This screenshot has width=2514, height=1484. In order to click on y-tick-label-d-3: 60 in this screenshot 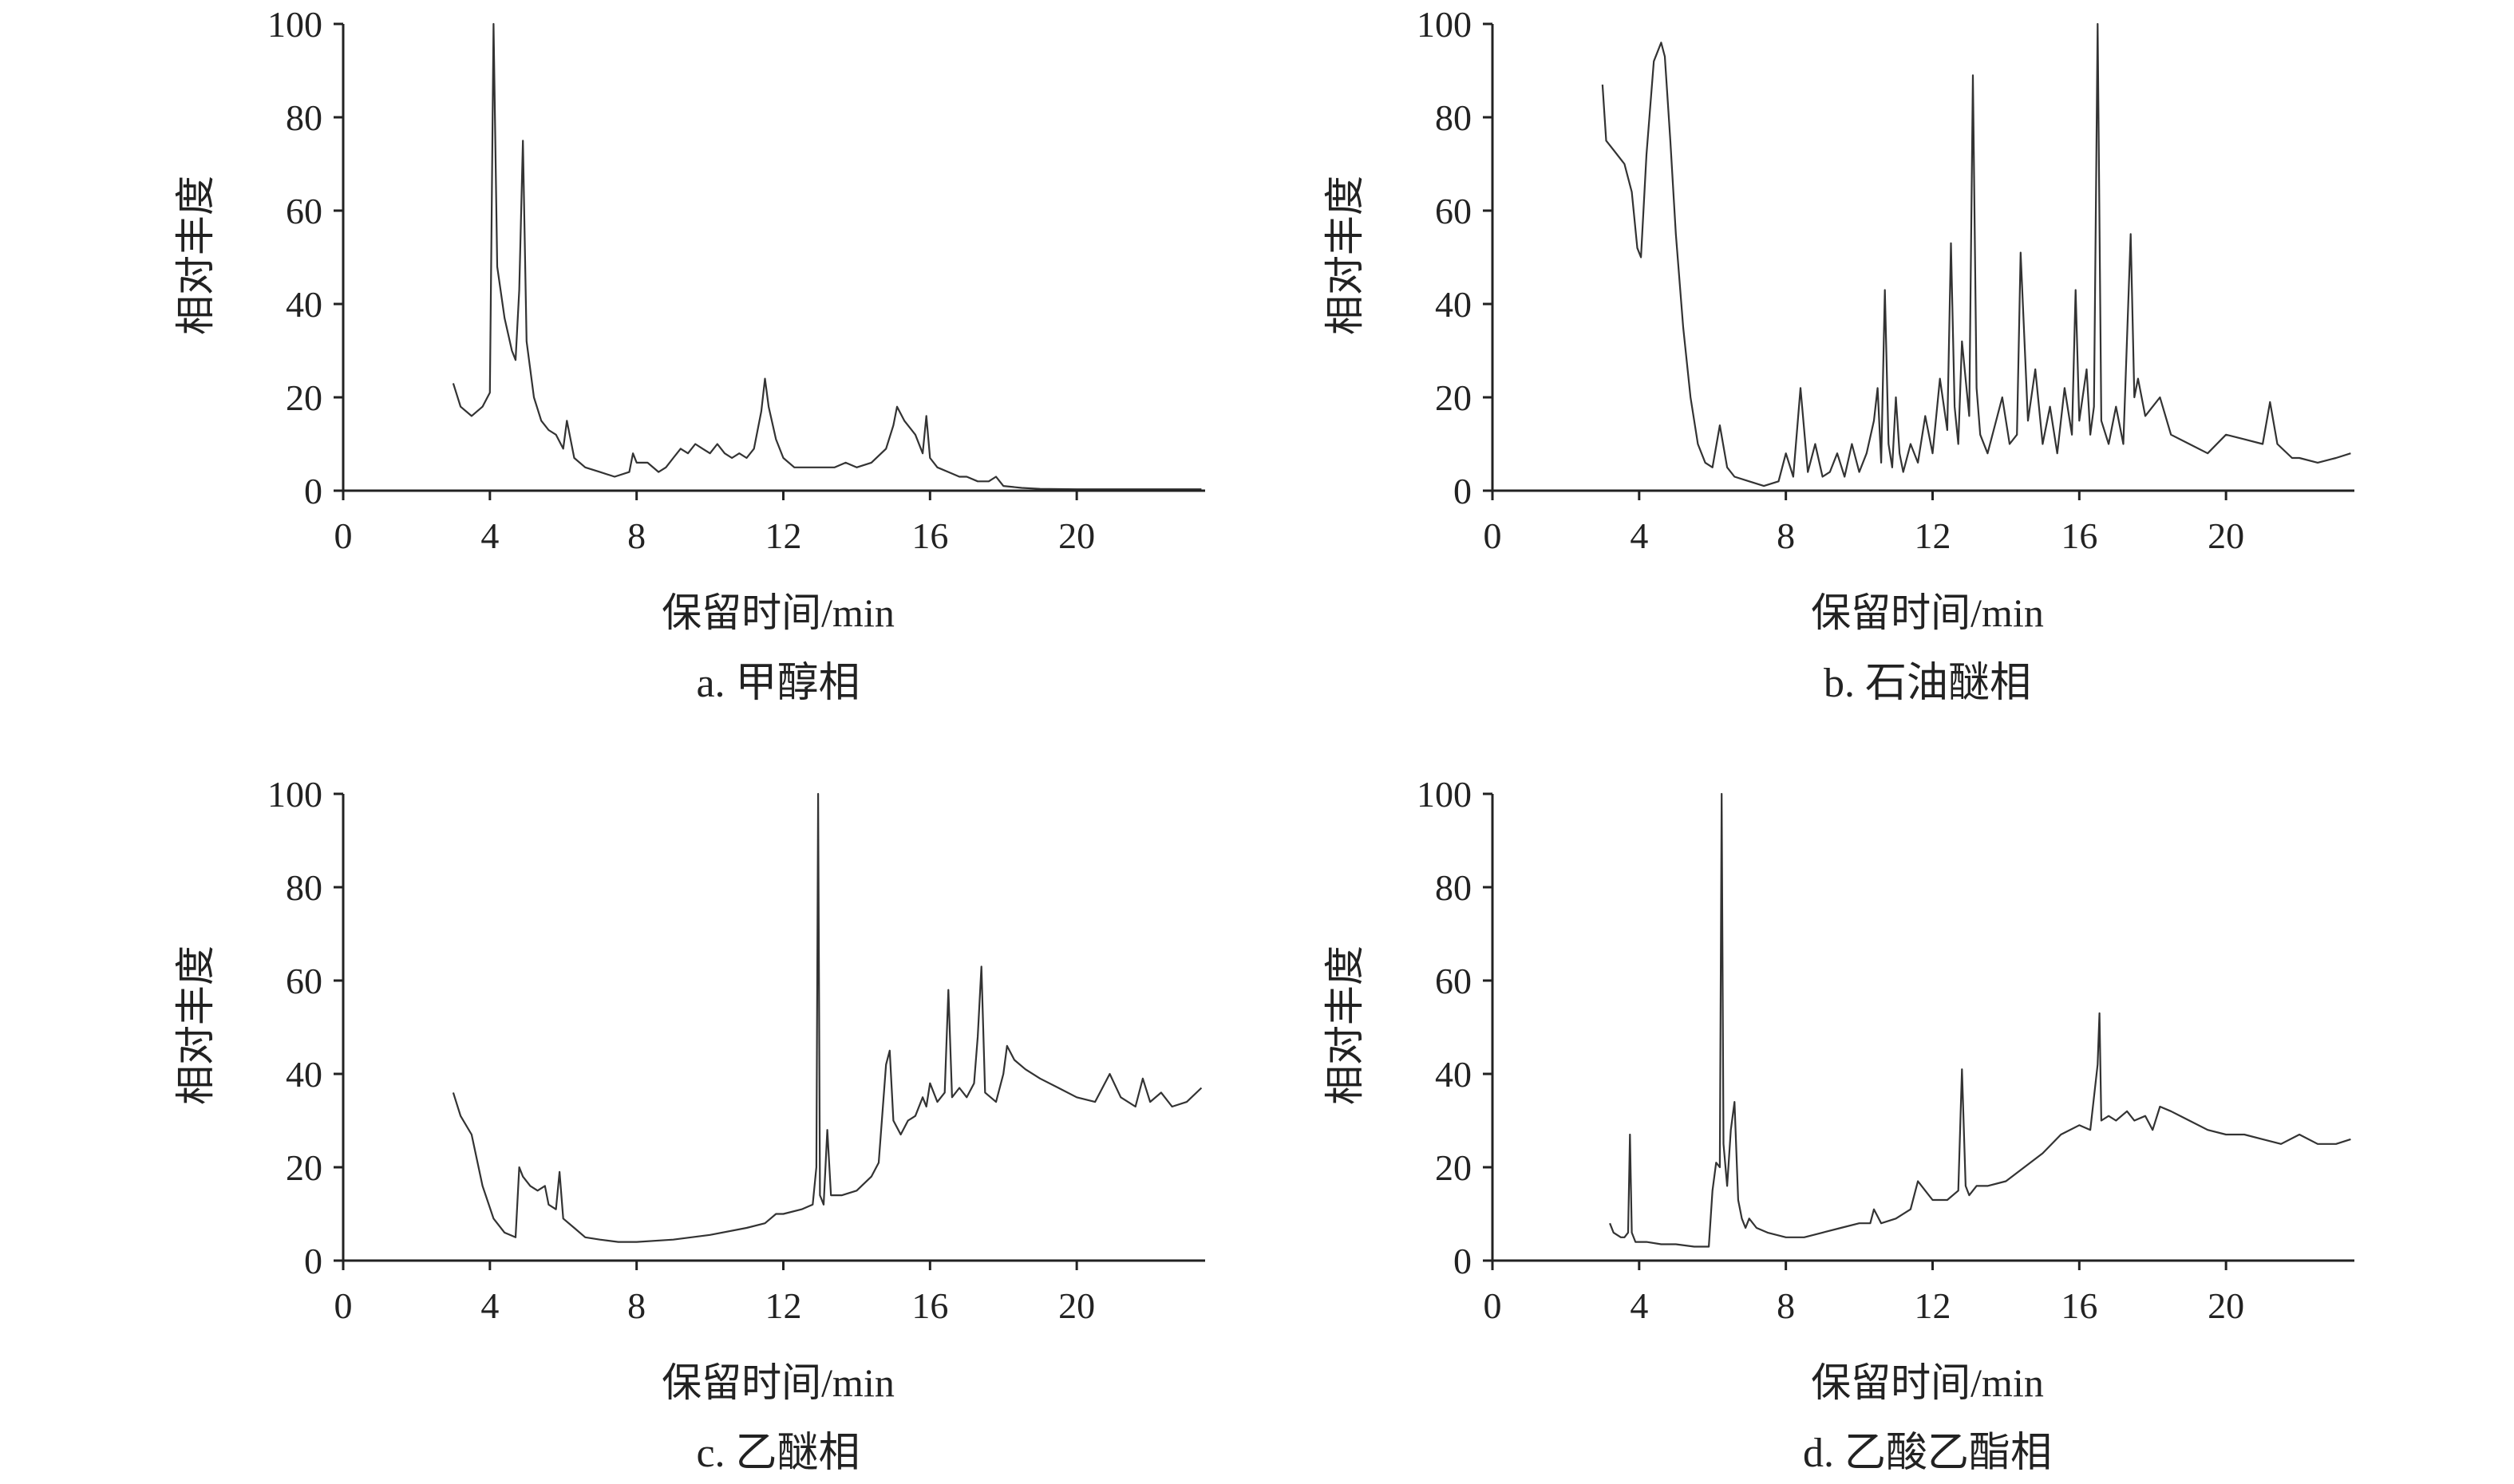, I will do `click(1453, 981)`.